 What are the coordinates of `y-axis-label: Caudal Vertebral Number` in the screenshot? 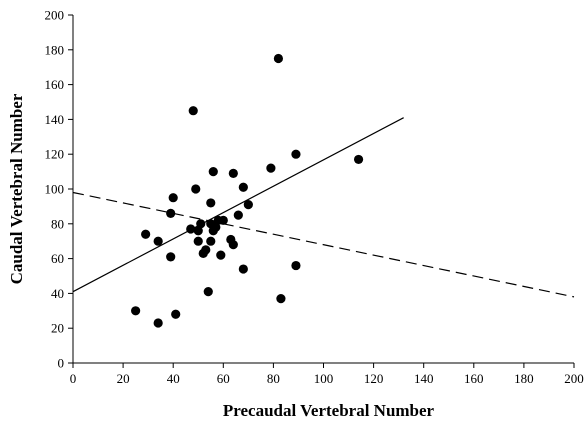 It's located at (16, 188).